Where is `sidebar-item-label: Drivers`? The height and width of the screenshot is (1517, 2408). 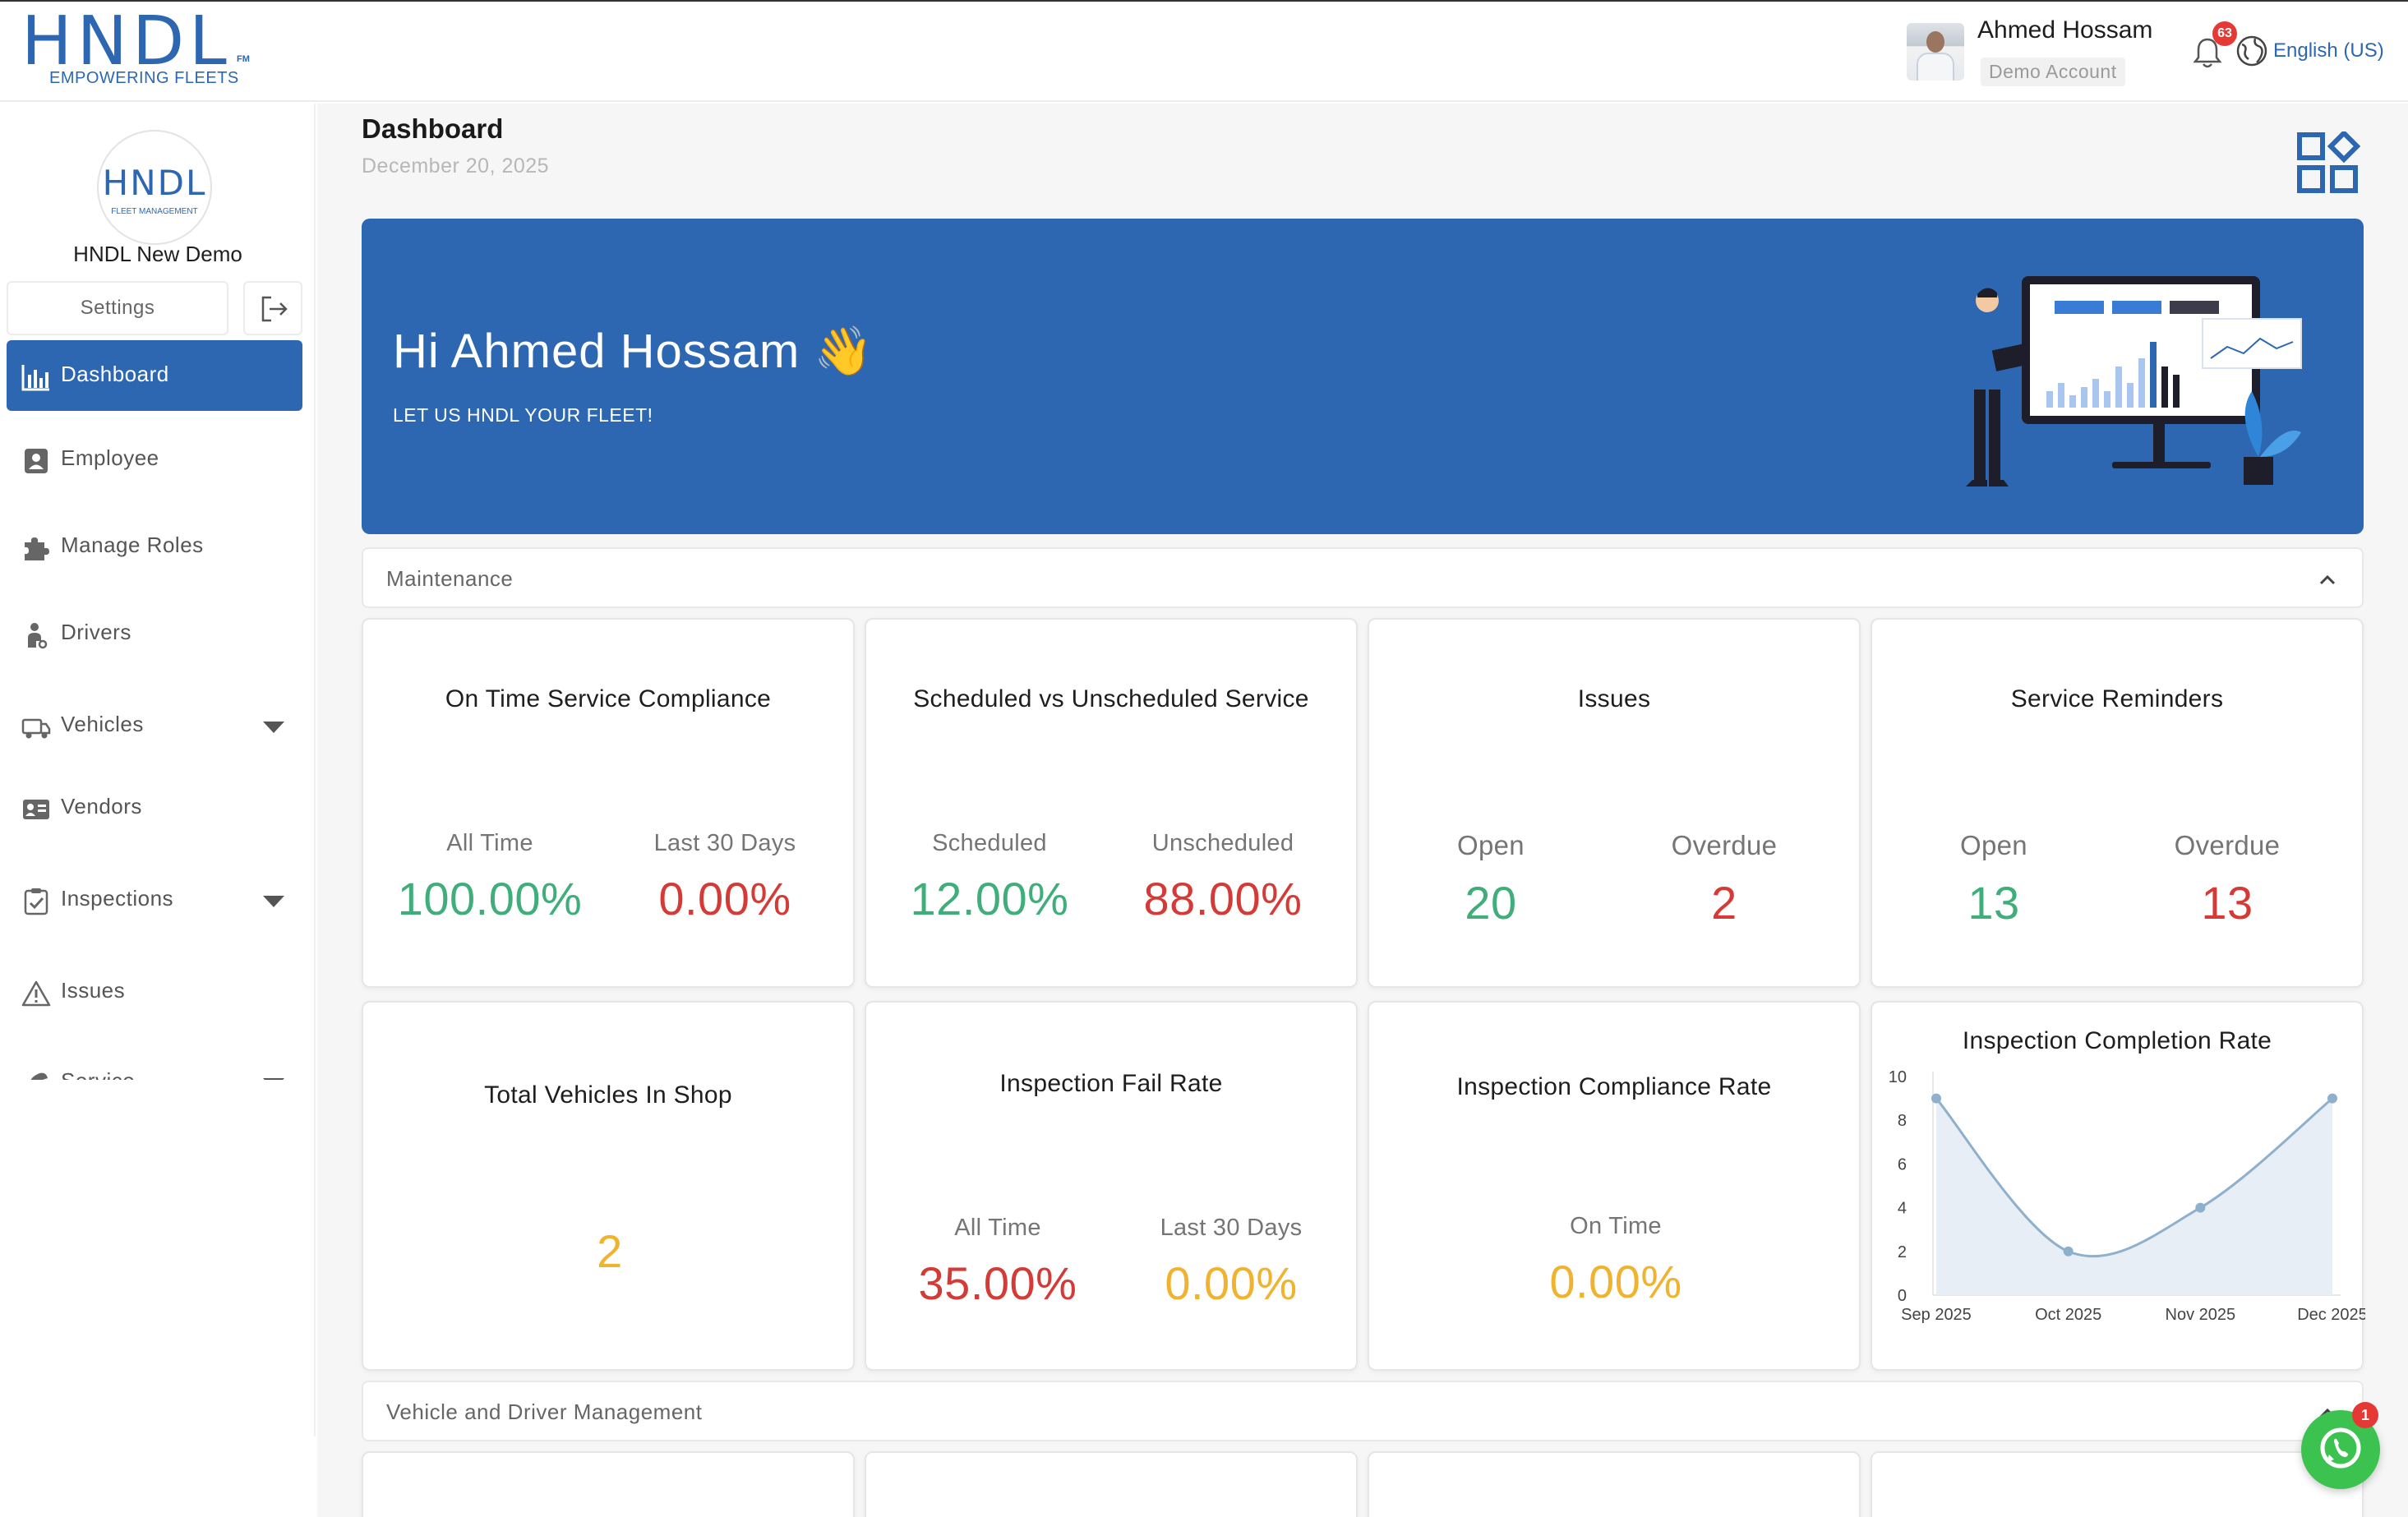
sidebar-item-label: Drivers is located at coordinates (96, 632).